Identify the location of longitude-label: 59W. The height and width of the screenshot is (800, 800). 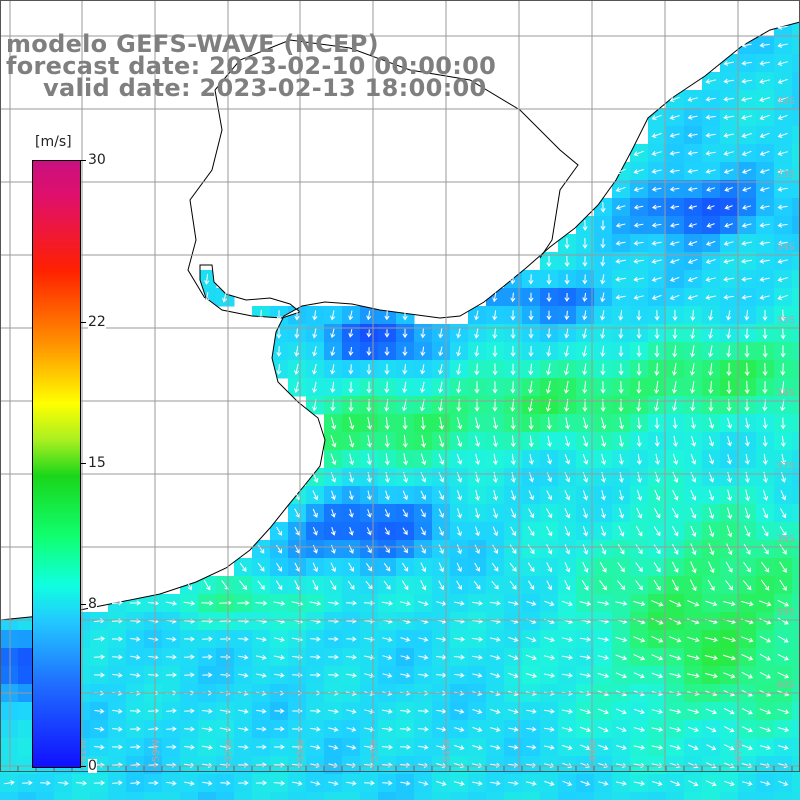
(156, 750).